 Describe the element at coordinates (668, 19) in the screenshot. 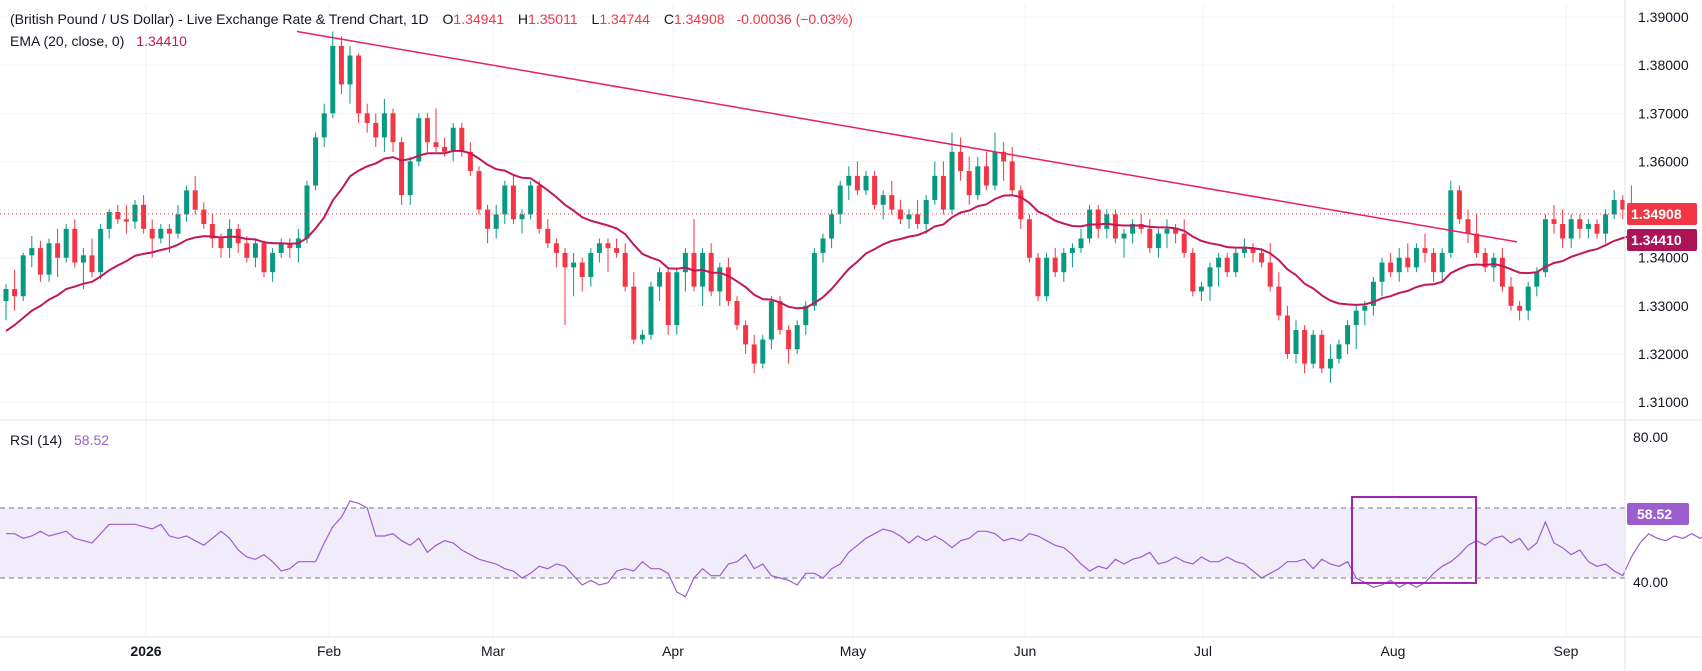

I see `legend-close-label: C` at that location.